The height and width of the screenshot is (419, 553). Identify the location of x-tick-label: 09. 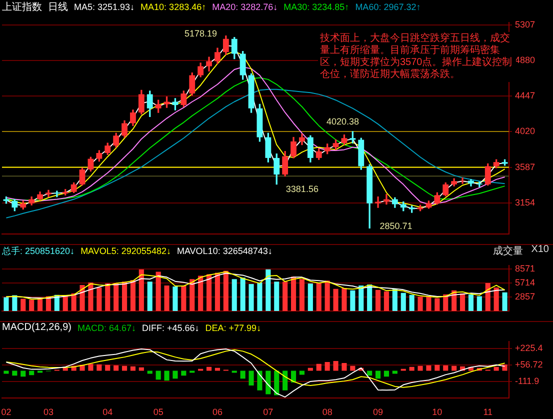
(378, 412).